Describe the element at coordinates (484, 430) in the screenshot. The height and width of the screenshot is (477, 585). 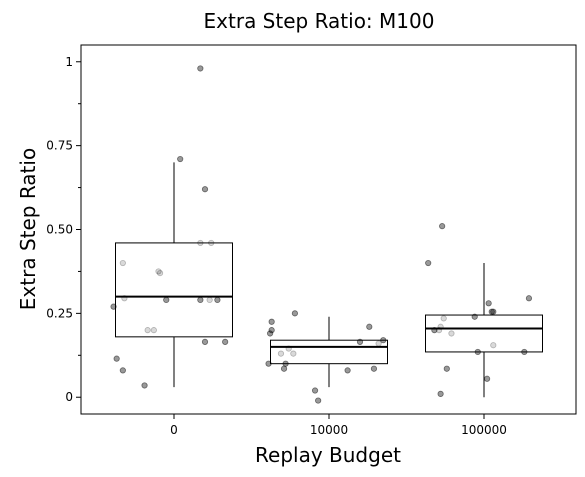
I see `x-tick-label: 100000` at that location.